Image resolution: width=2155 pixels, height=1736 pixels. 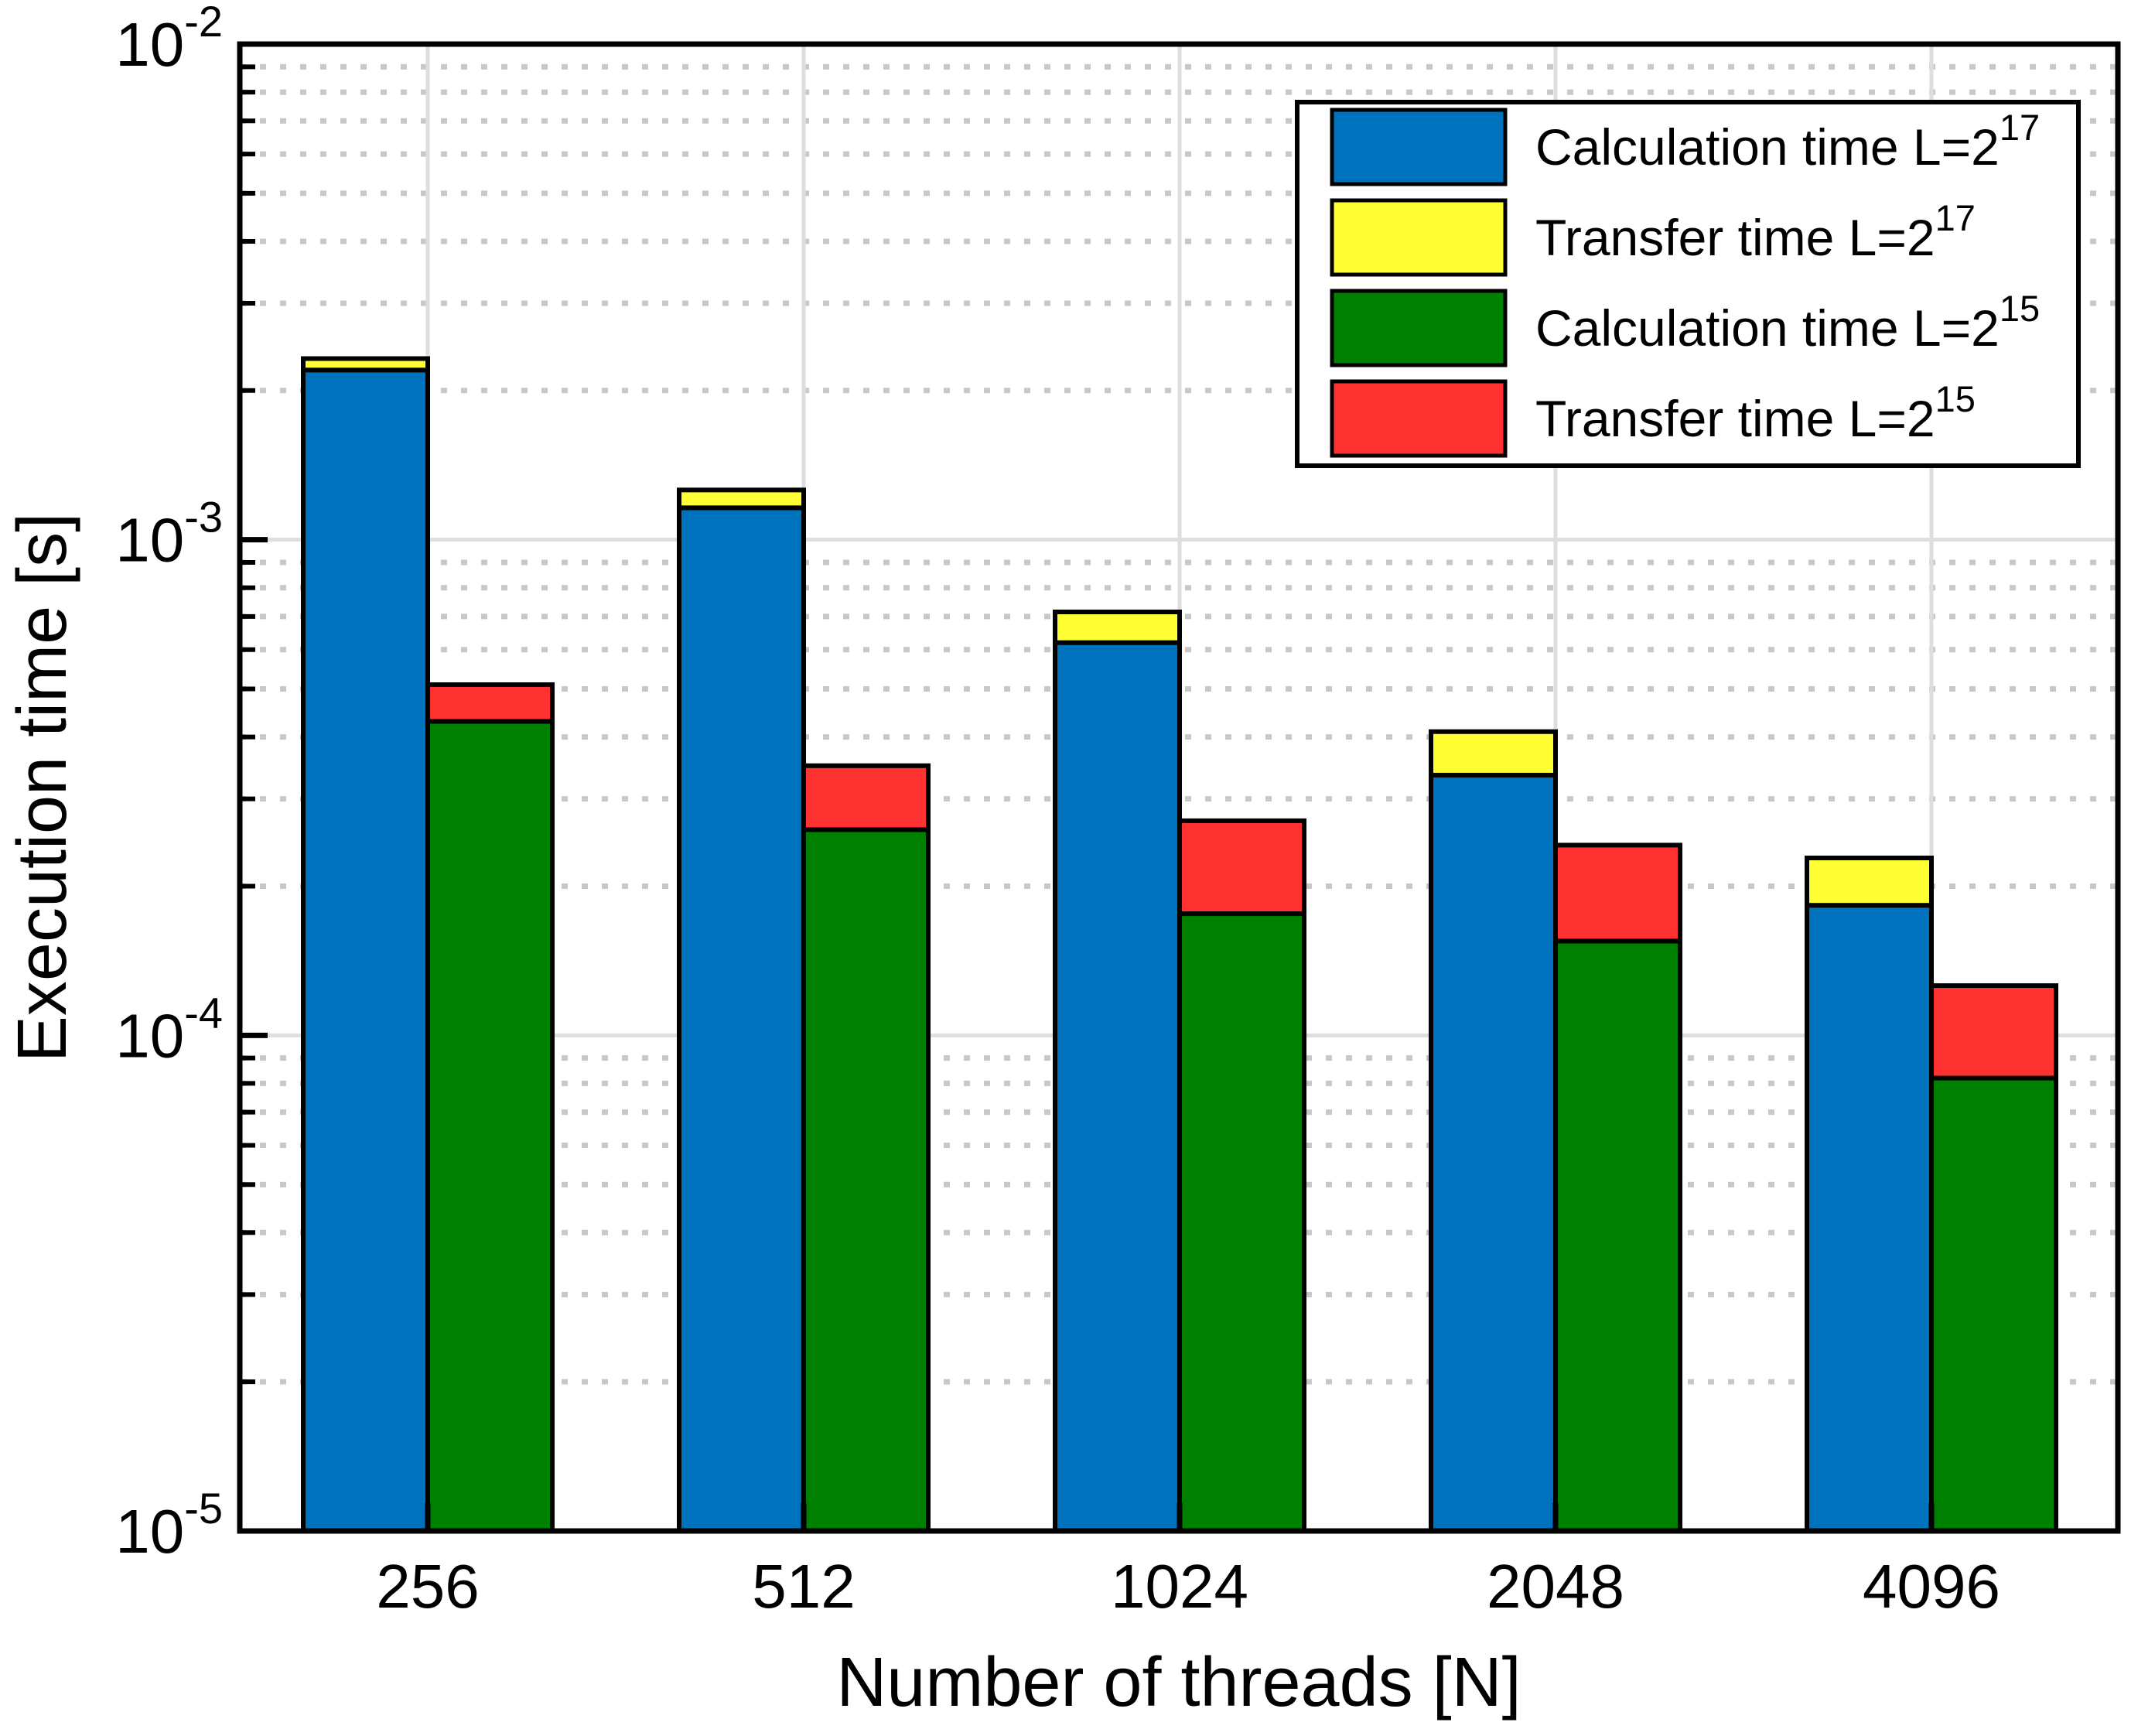 What do you see at coordinates (169, 534) in the screenshot?
I see `y-tick-label: 10⁻³` at bounding box center [169, 534].